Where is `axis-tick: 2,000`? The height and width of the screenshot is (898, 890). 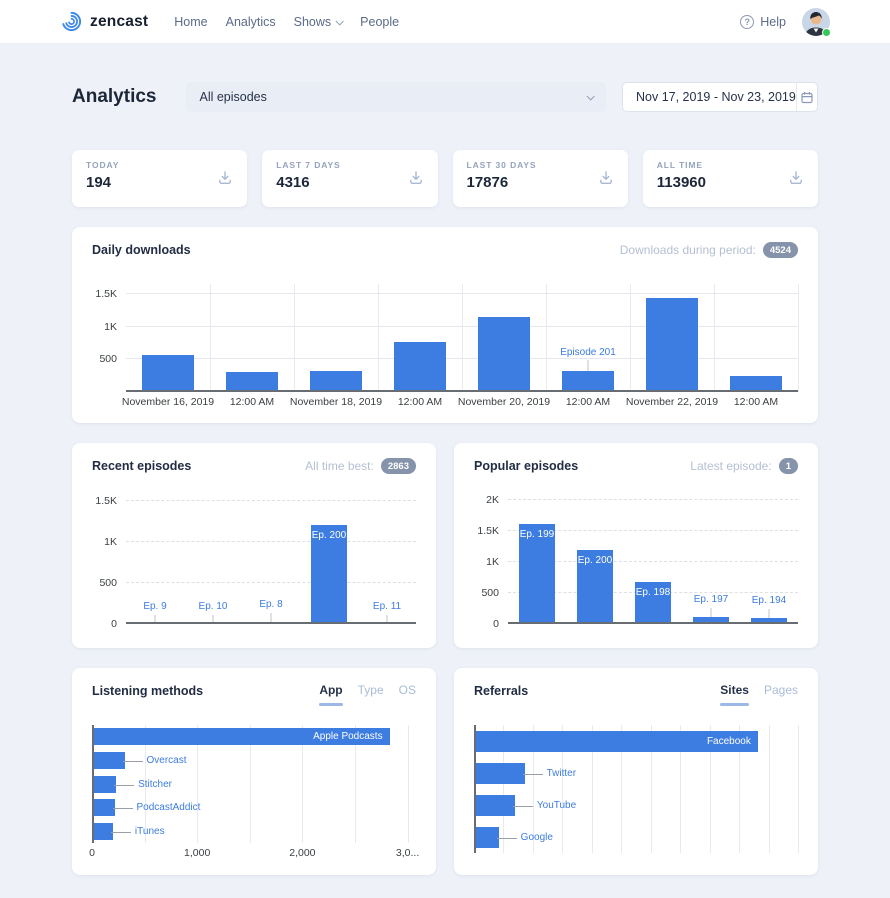
axis-tick: 2,000 is located at coordinates (302, 853).